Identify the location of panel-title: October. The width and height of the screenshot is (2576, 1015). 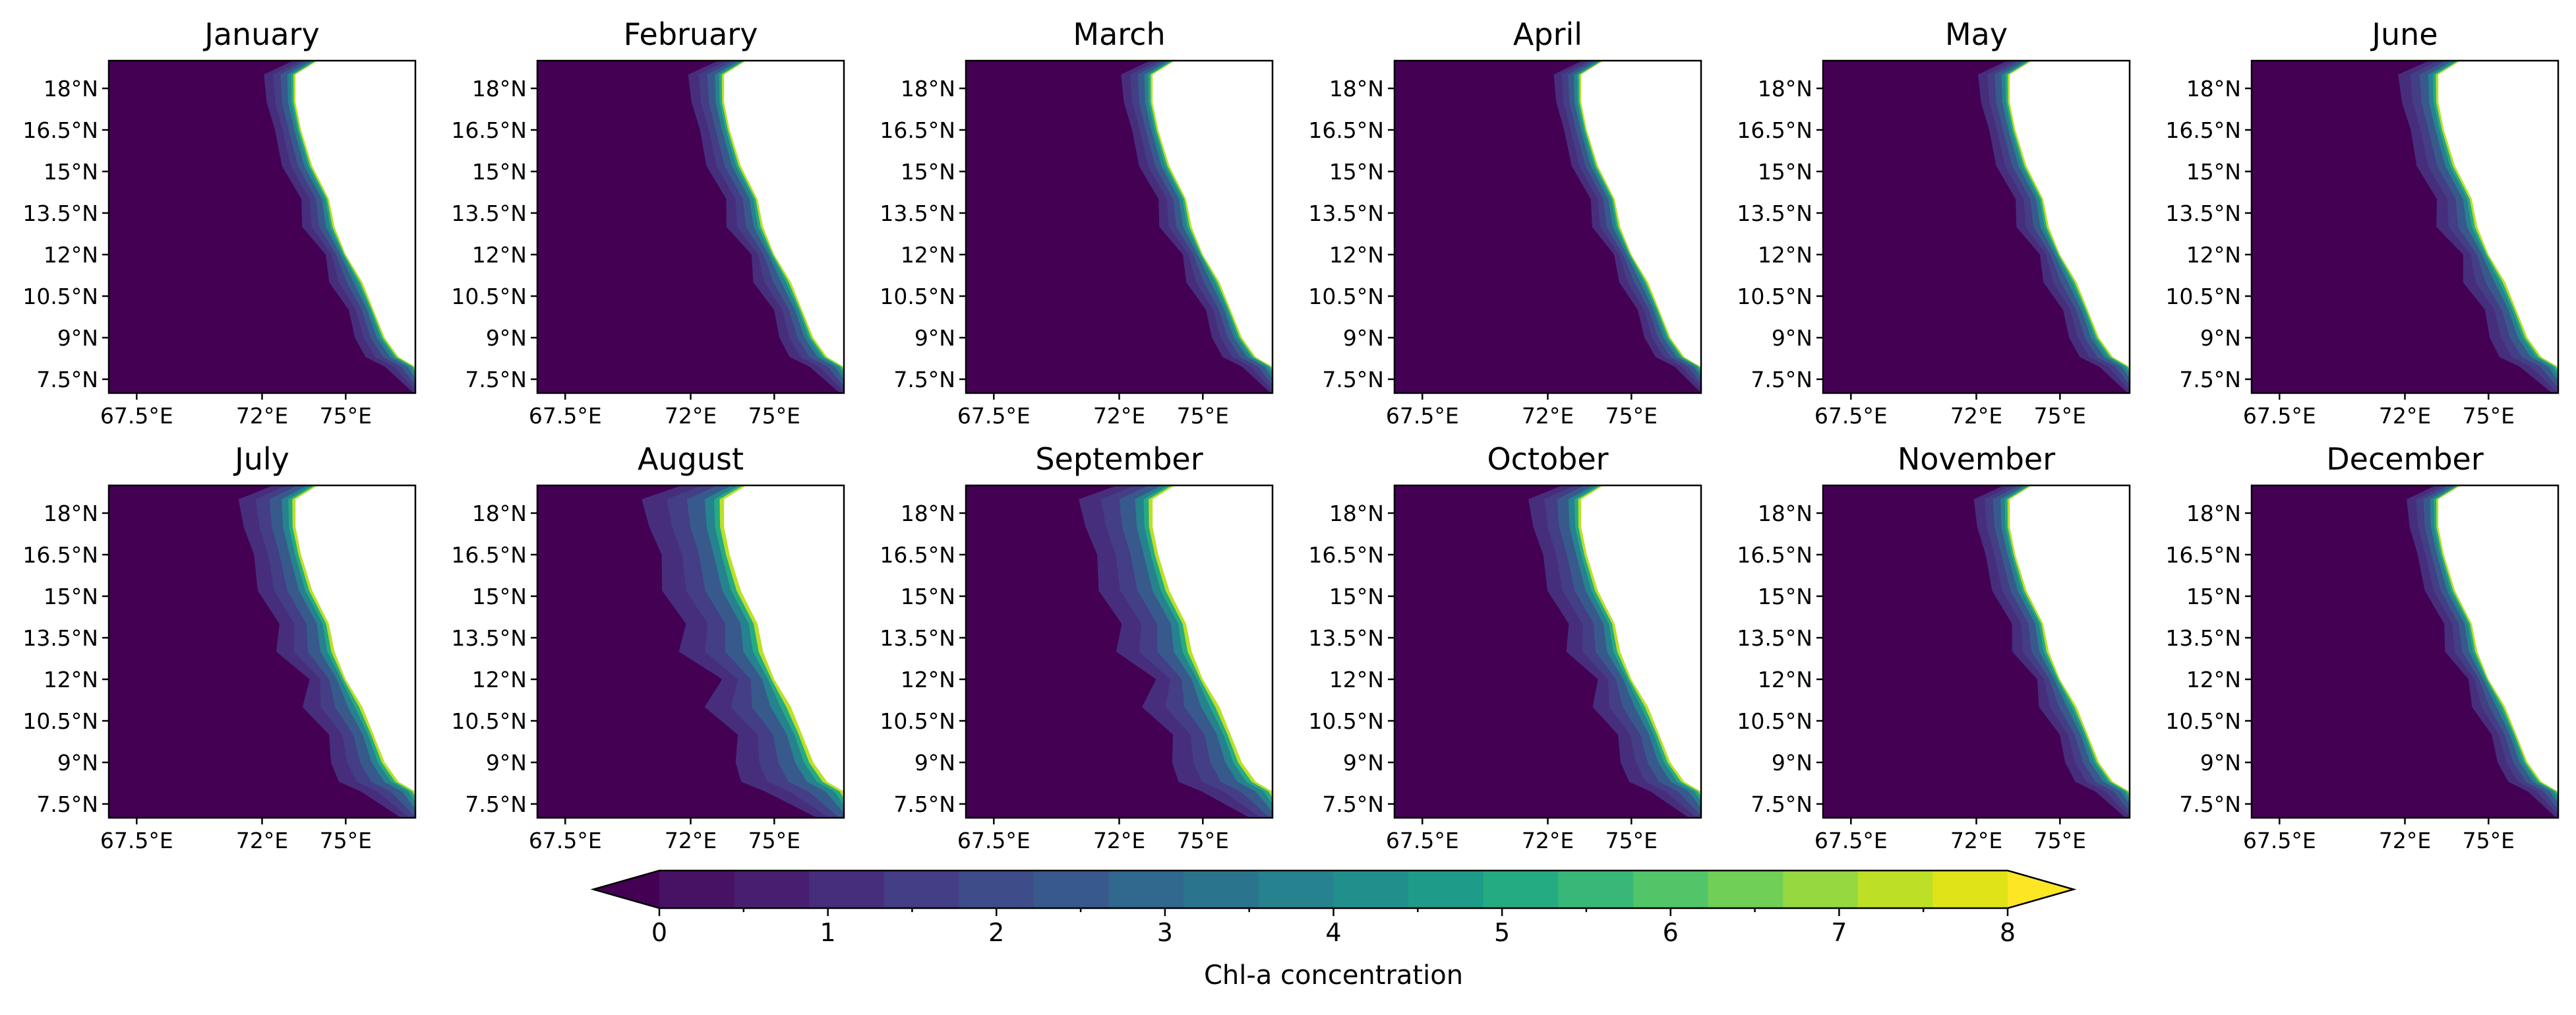
(1547, 459).